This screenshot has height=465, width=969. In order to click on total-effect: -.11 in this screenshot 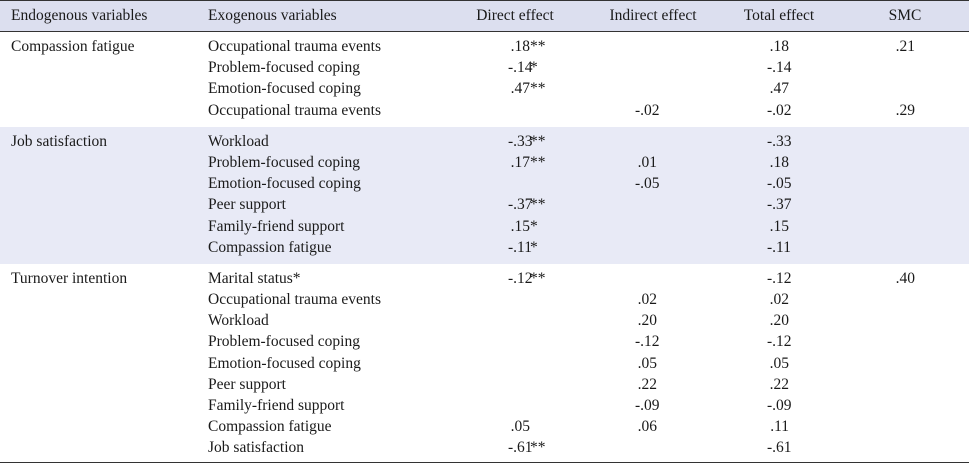, I will do `click(779, 247)`.